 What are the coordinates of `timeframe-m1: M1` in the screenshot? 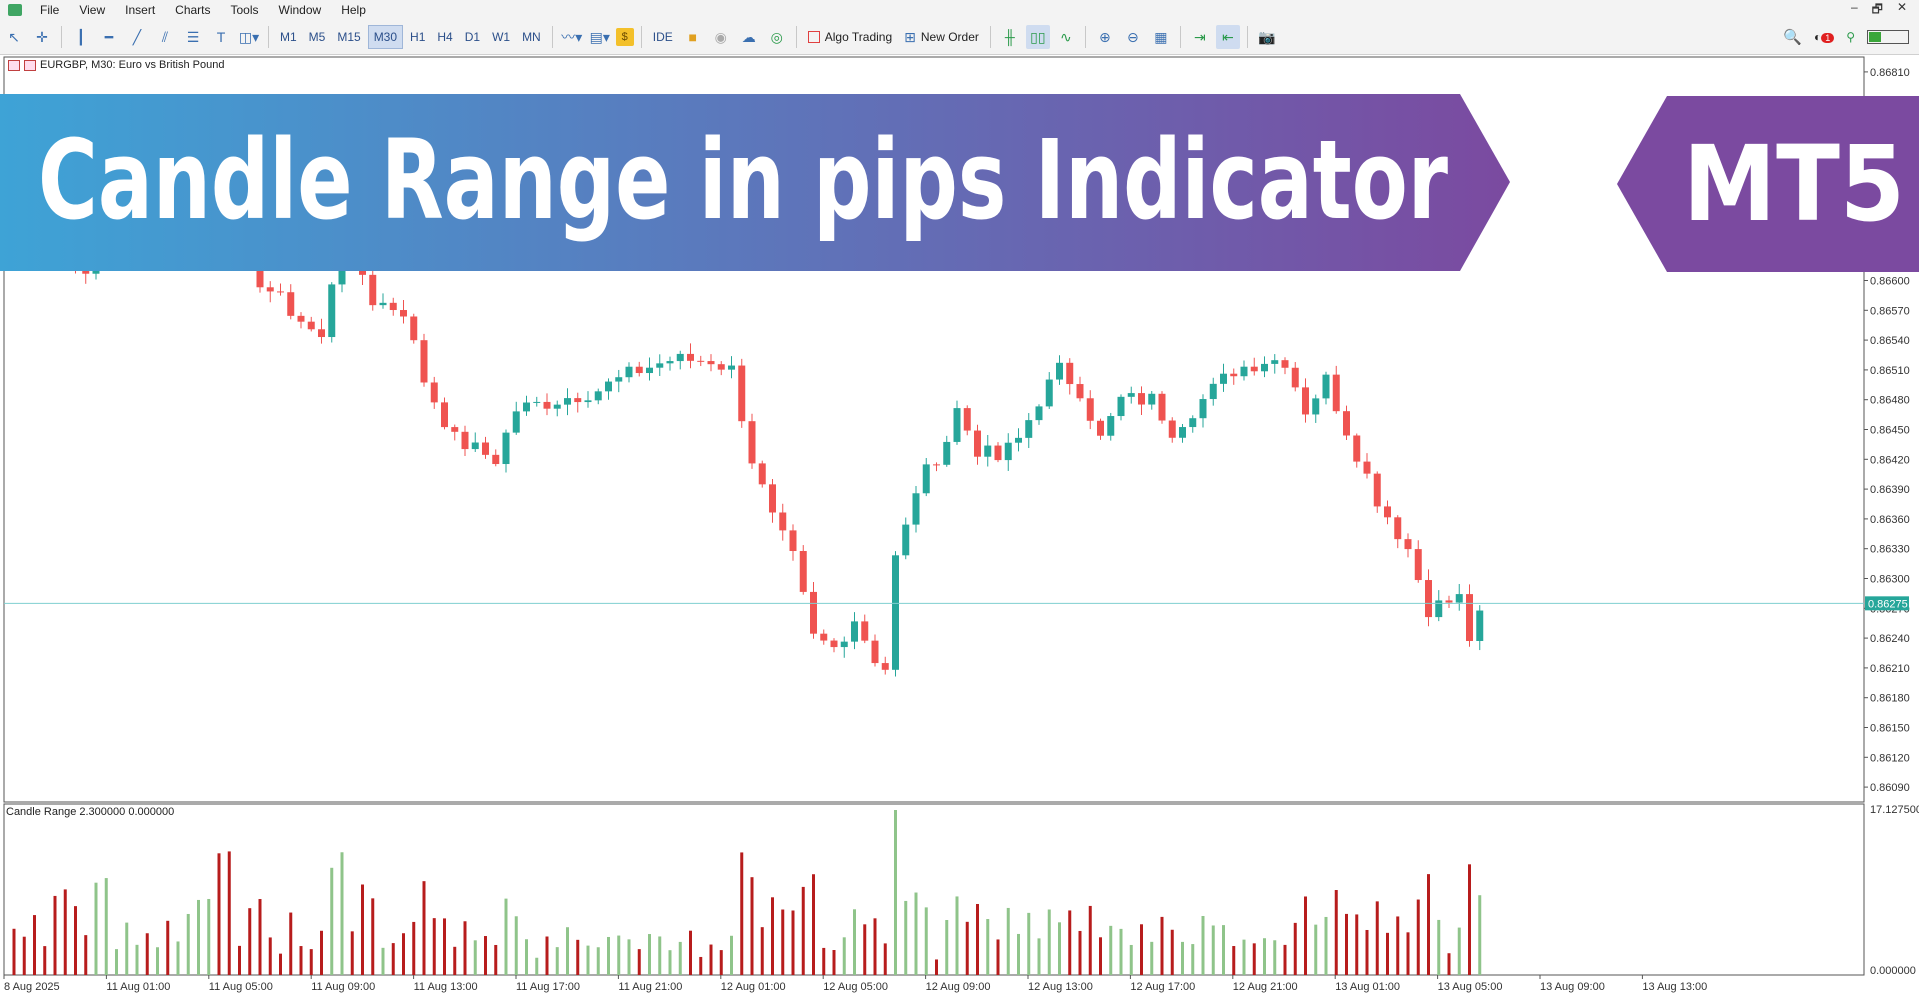 It's located at (288, 37).